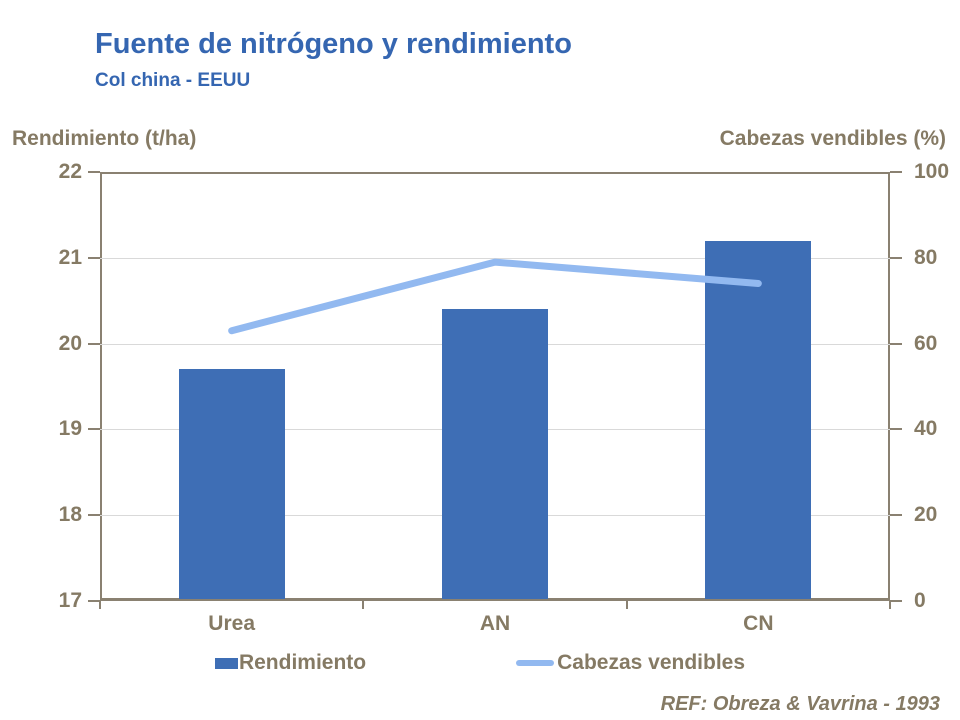 This screenshot has width=960, height=720. I want to click on gridline, so click(495, 258).